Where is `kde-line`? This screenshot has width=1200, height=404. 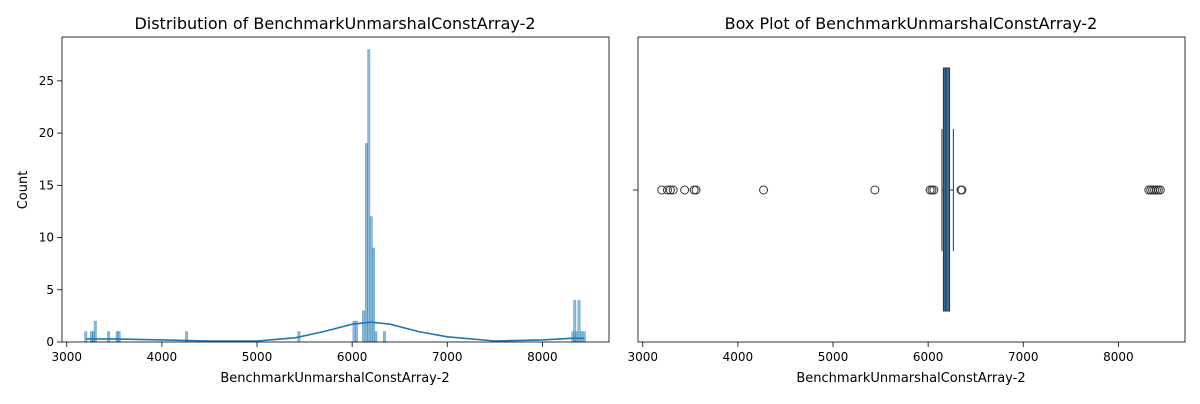 kde-line is located at coordinates (335, 331).